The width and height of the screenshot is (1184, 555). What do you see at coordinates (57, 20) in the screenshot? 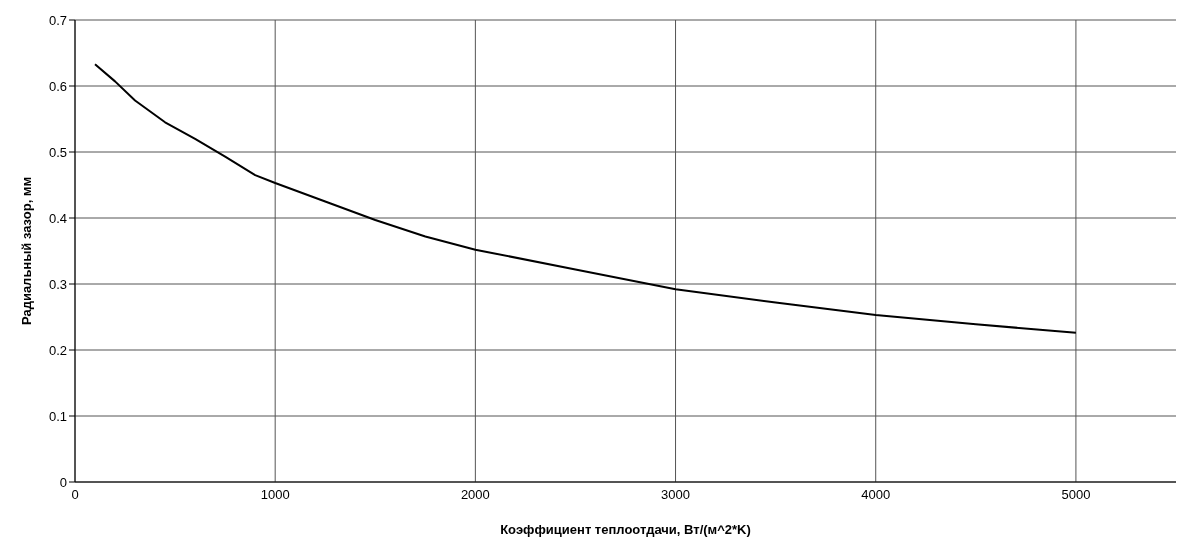
I see `y-tick-label: 0.7` at bounding box center [57, 20].